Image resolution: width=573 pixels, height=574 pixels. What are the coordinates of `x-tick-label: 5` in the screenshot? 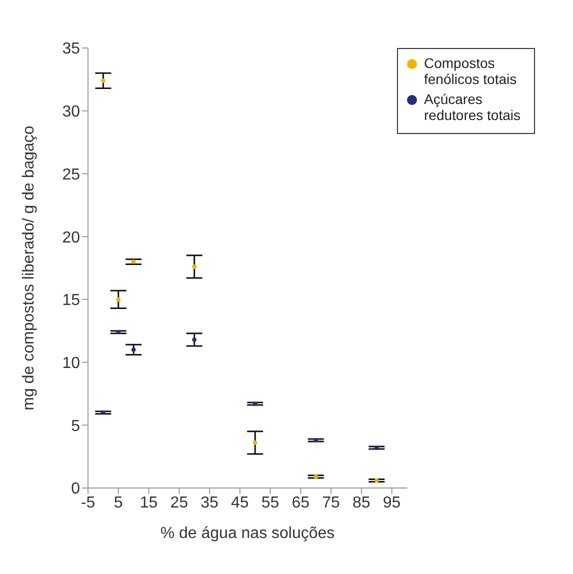 It's located at (118, 503).